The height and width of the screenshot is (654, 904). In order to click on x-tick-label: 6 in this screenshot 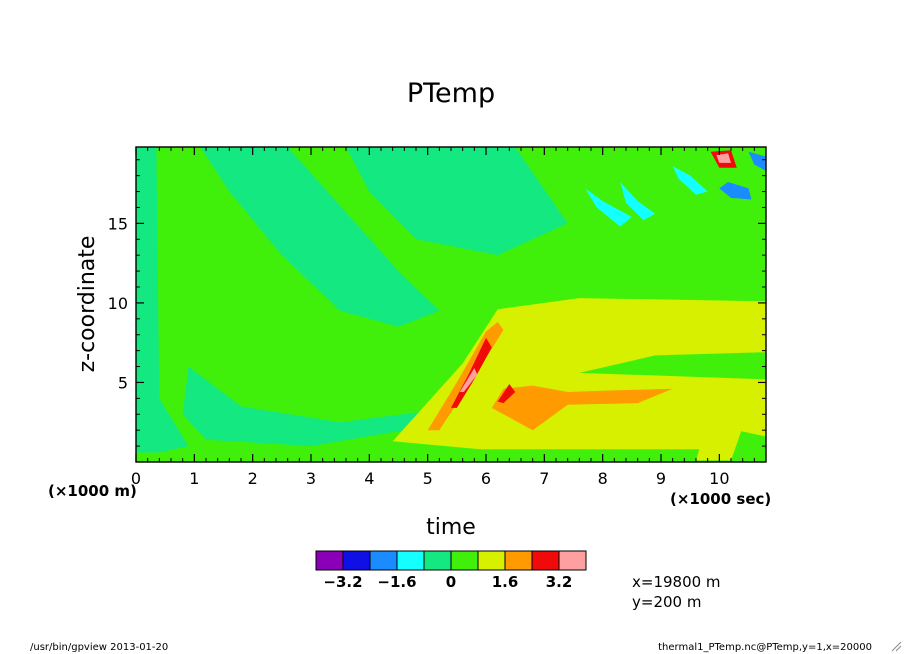, I will do `click(486, 478)`.